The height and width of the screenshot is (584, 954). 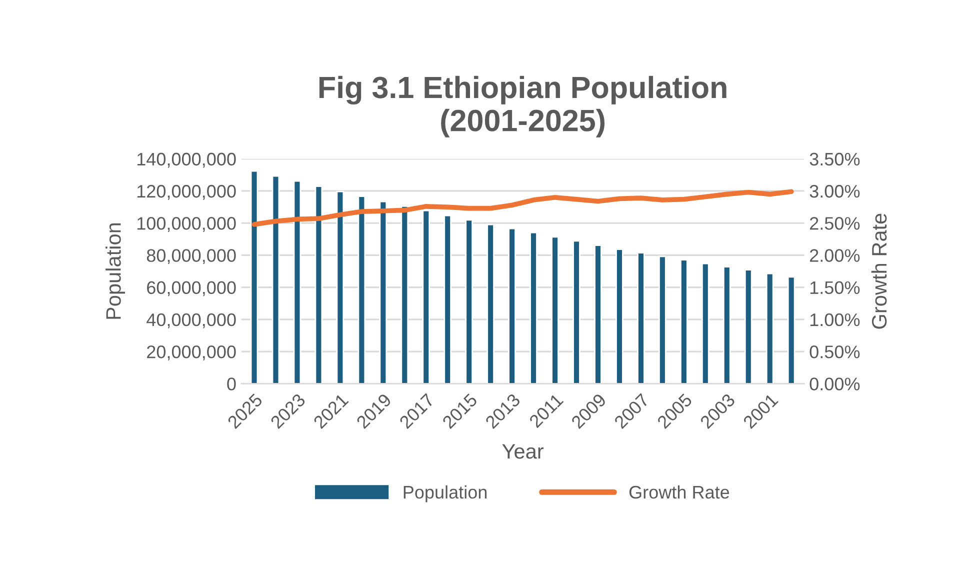 I want to click on legend-label: Population, so click(x=445, y=493).